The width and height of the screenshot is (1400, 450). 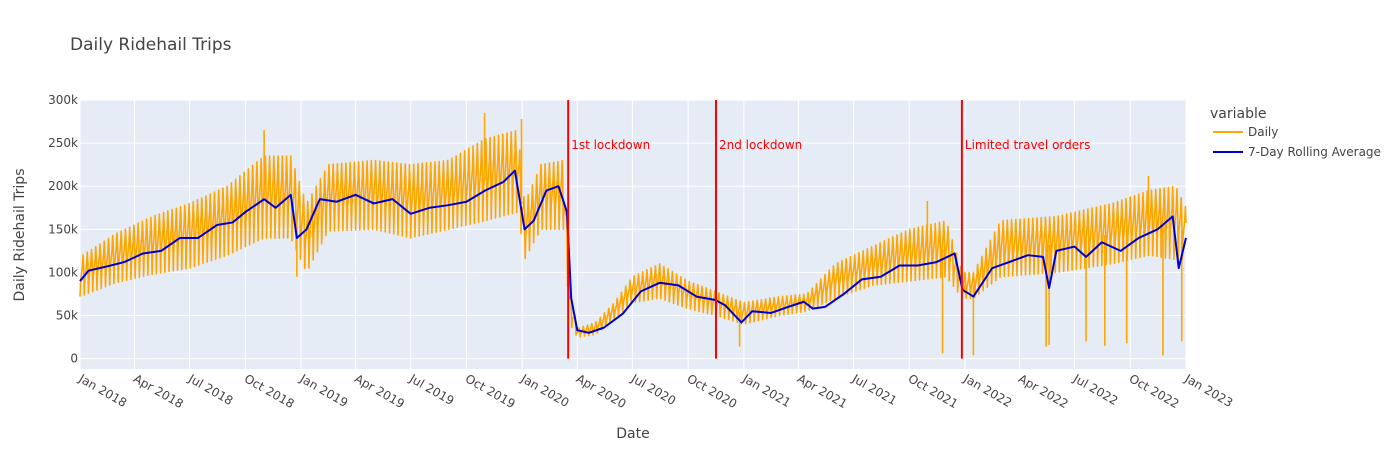 What do you see at coordinates (1314, 152) in the screenshot?
I see `legend-label-rolling: 7-Day Rolling Average` at bounding box center [1314, 152].